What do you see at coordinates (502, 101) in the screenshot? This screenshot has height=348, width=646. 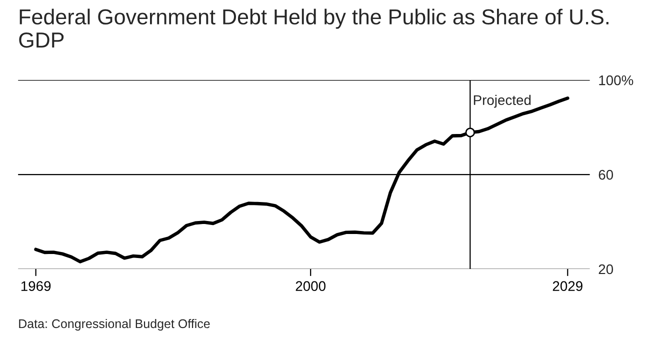 I see `ref-line-label: Projected` at bounding box center [502, 101].